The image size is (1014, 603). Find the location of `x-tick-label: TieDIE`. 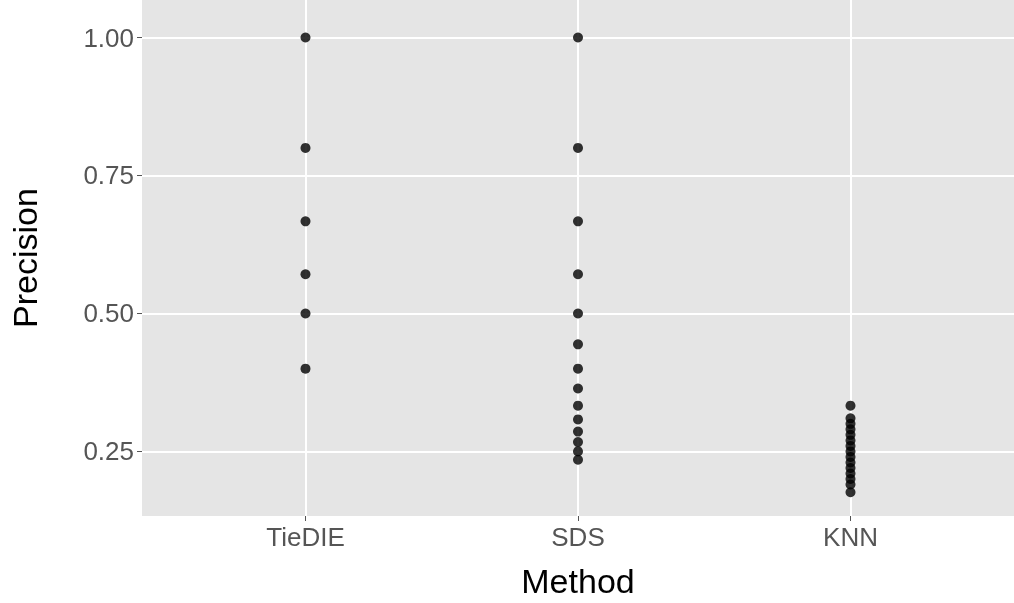

x-tick-label: TieDIE is located at coordinates (305, 537).